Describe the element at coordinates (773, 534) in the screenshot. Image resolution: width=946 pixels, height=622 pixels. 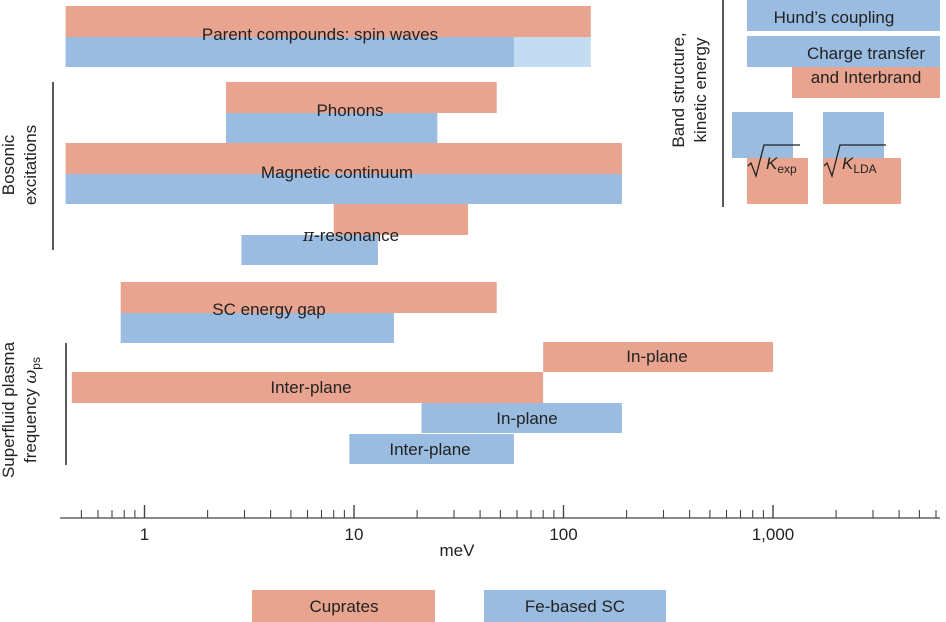
I see `x-tick-label: 1,000` at that location.